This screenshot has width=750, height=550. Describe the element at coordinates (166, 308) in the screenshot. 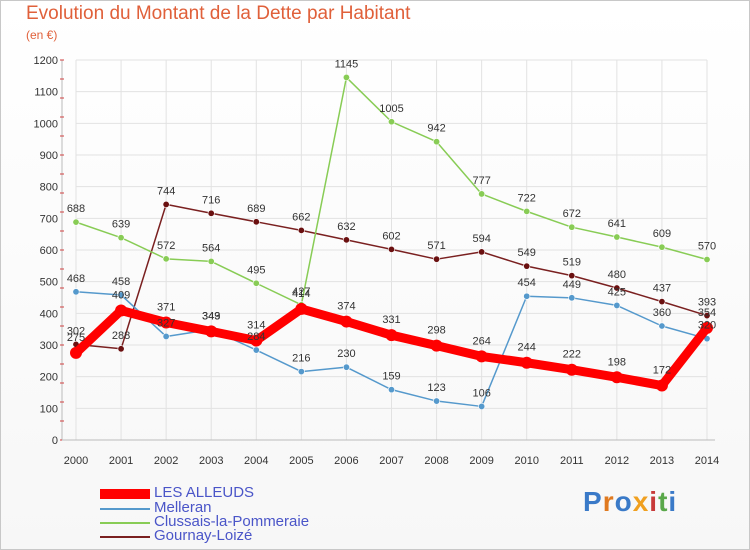

I see `data-label-les-alleuds: 371` at that location.